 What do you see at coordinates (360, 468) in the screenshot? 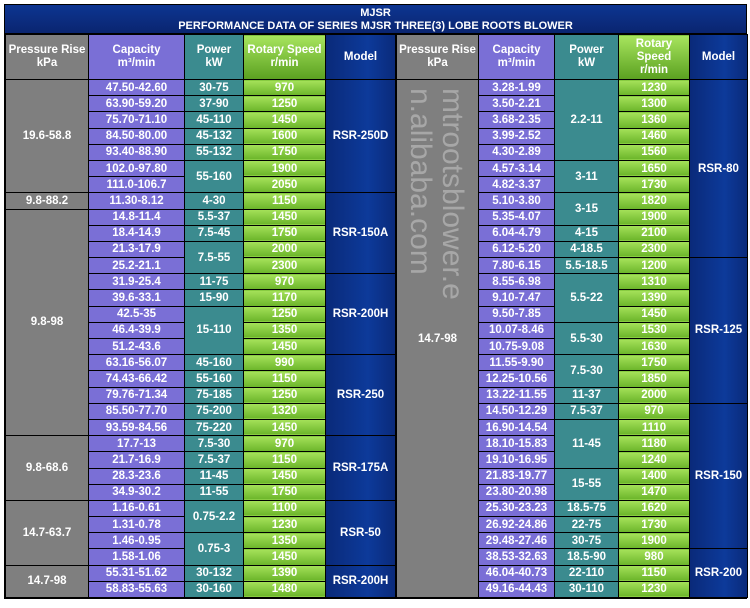
I see `model-cell: RSR-175A` at bounding box center [360, 468].